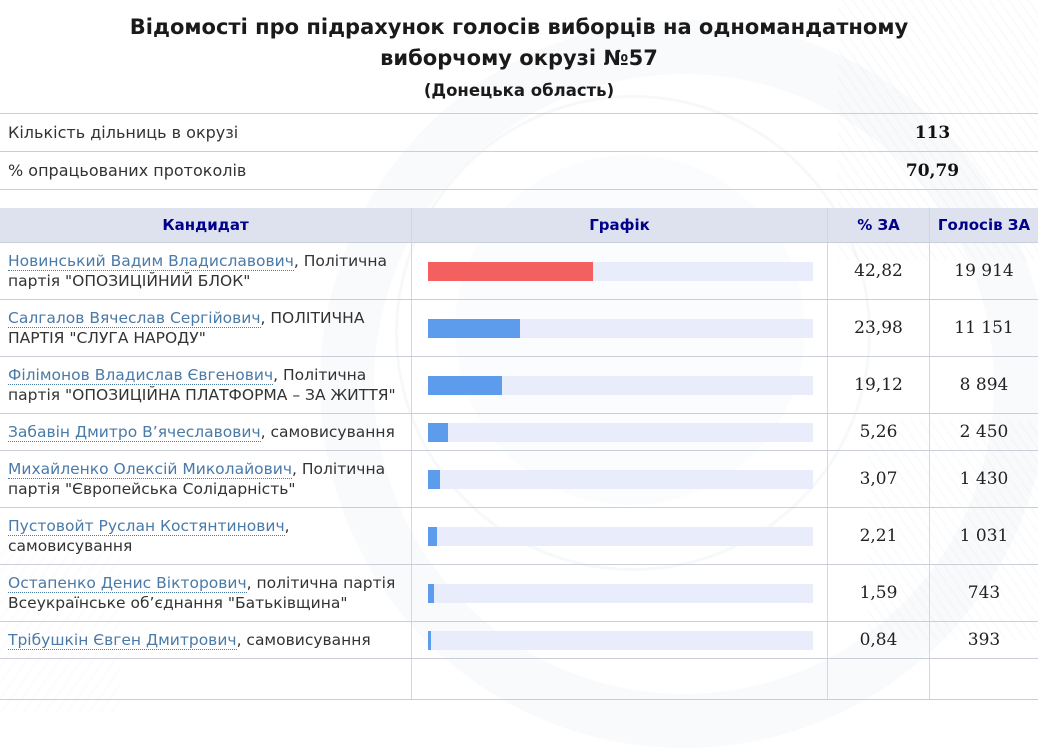 The height and width of the screenshot is (748, 1038). Describe the element at coordinates (879, 593) in the screenshot. I see `percent-cell: 1,59` at that location.